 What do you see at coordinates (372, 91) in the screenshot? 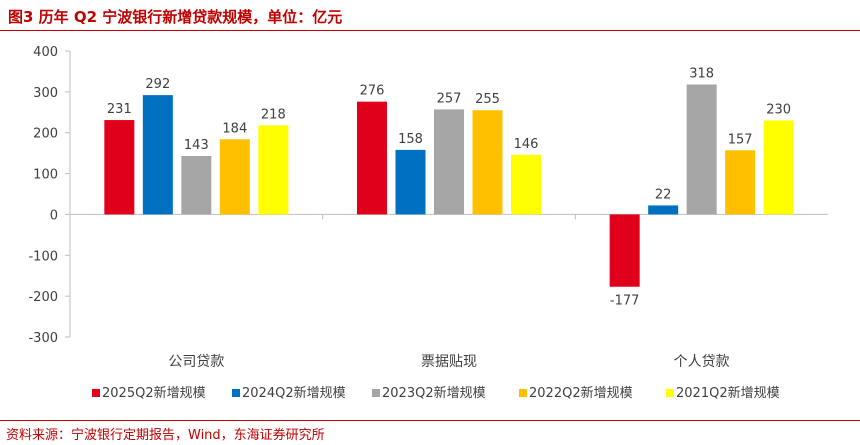
I see `data-label: 276` at bounding box center [372, 91].